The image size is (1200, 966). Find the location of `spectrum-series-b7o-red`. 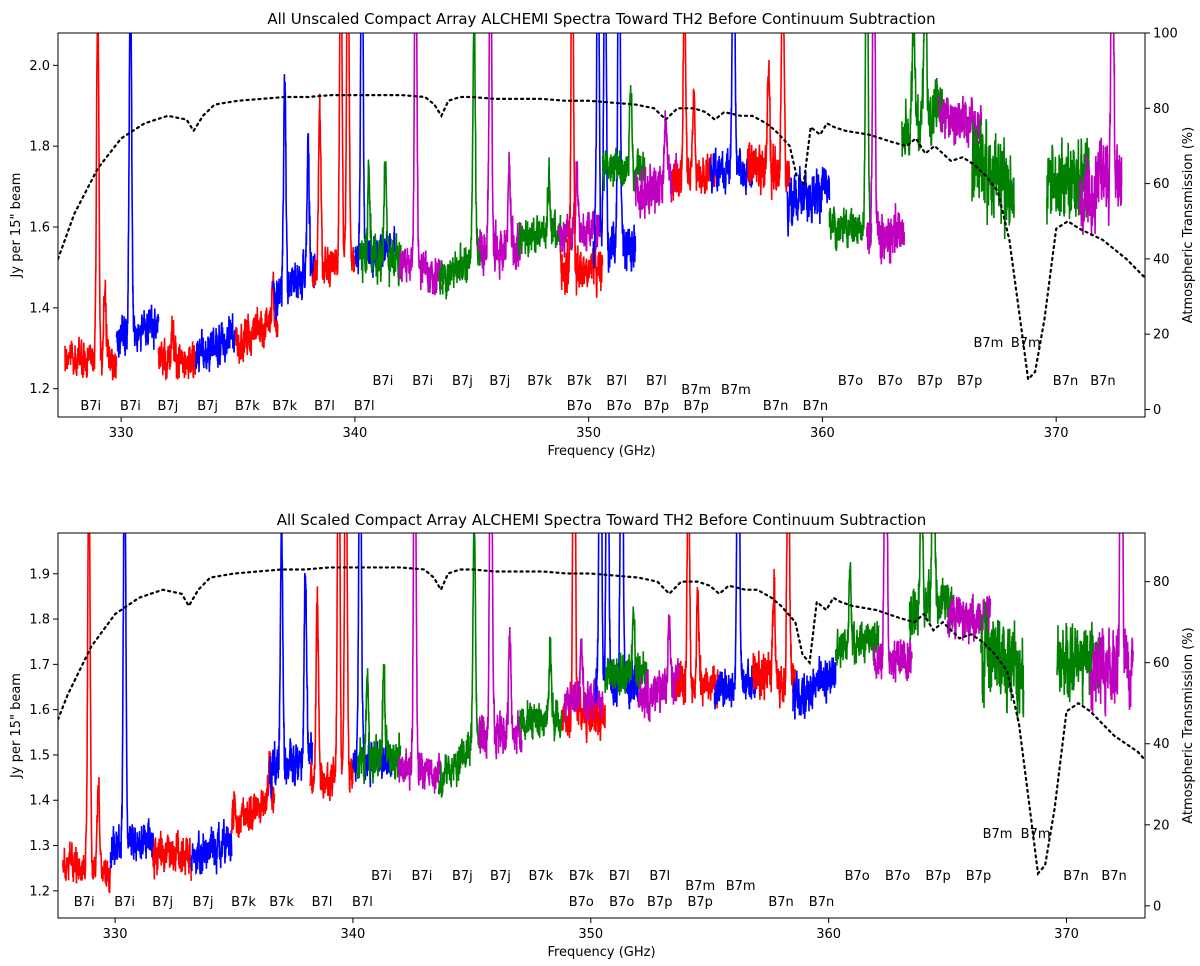

spectrum-series-b7o-red is located at coordinates (581, 165).